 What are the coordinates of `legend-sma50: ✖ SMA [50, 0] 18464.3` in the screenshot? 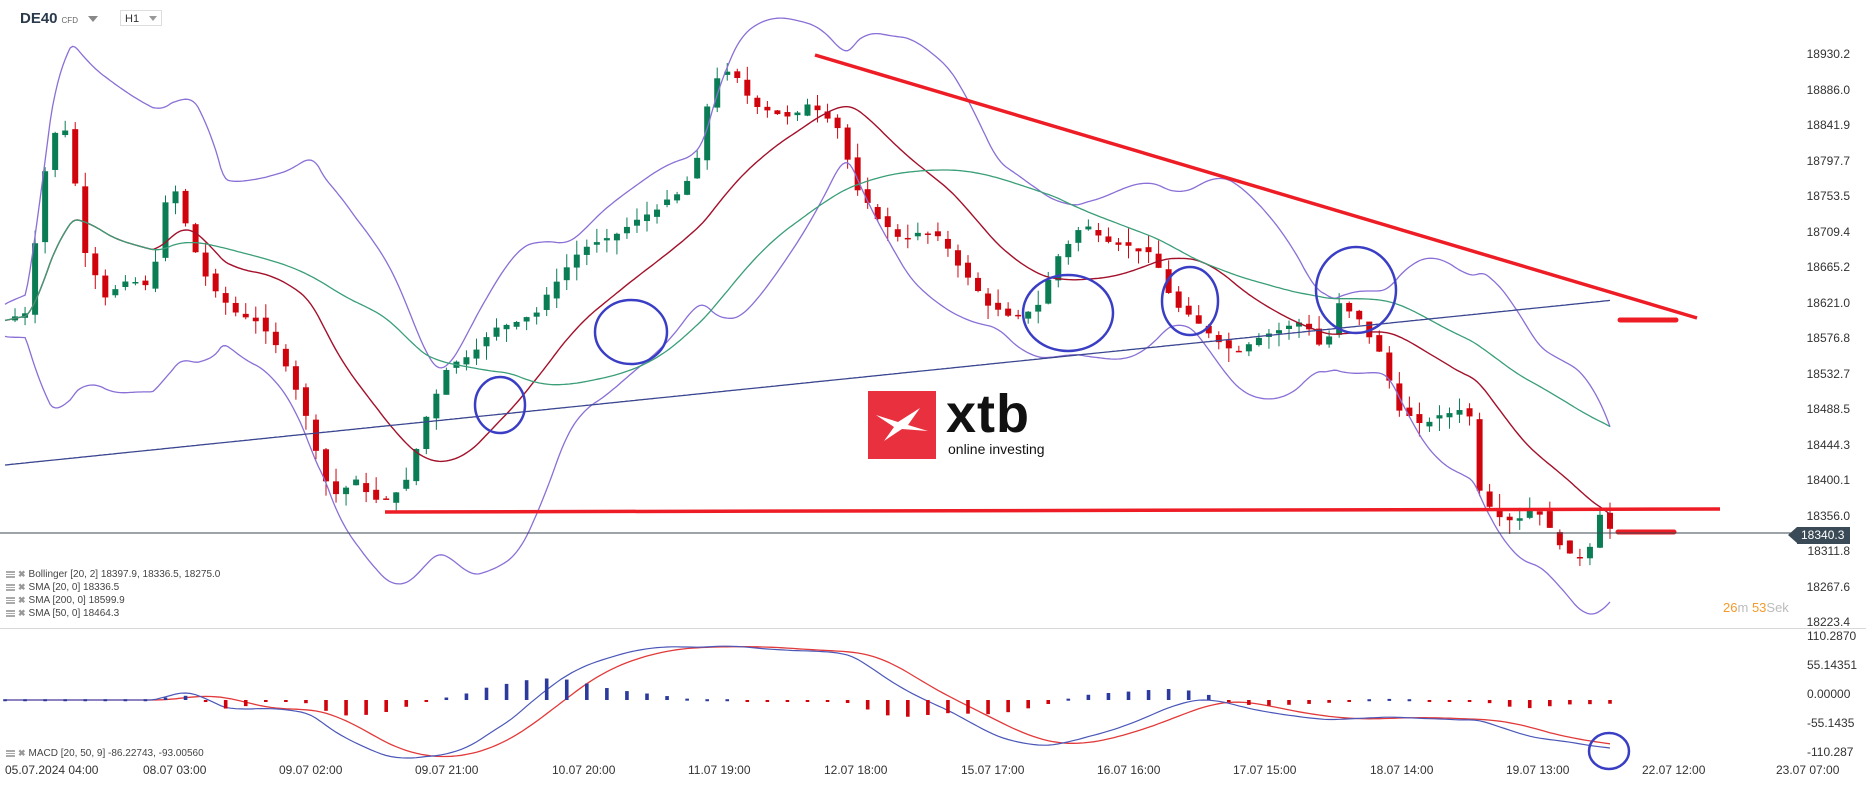 It's located at (62, 613).